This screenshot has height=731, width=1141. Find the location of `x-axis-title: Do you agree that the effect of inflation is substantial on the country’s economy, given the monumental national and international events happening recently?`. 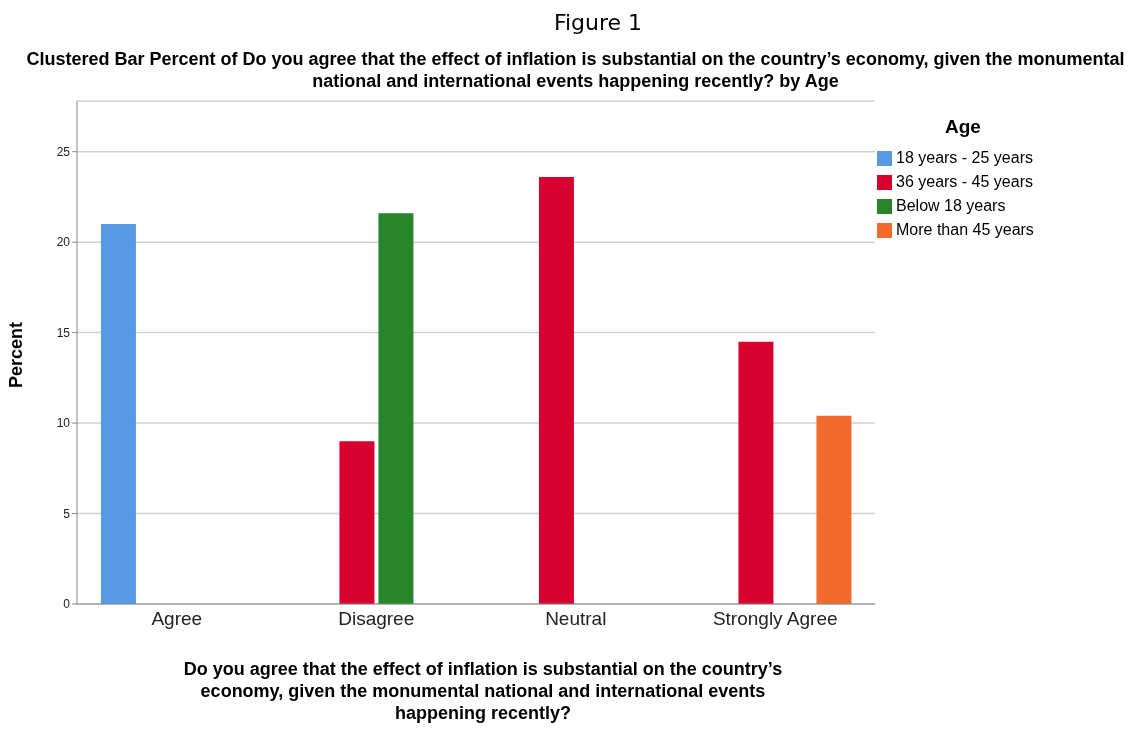

x-axis-title: Do you agree that the effect of inflation is substantial on the country’s economy, given the monumental national and international events happening recently? is located at coordinates (483, 691).